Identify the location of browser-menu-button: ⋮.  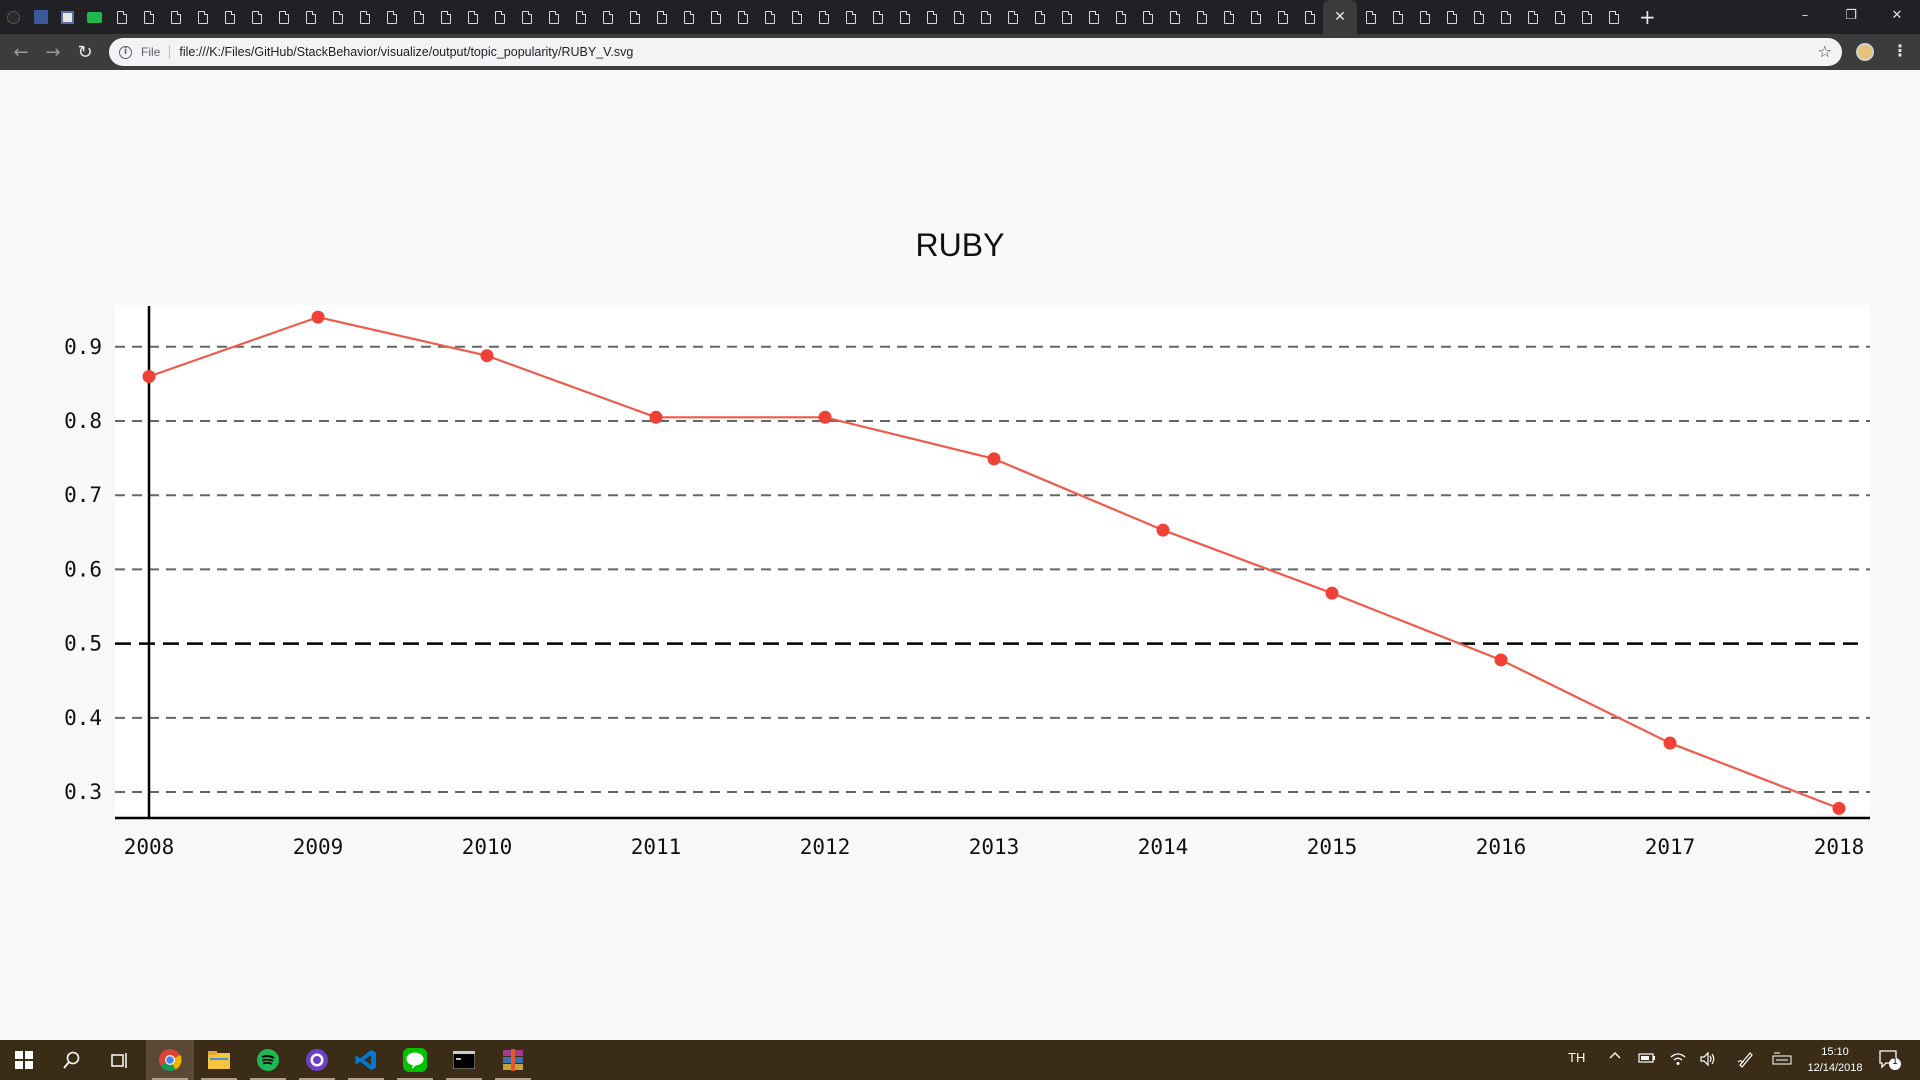
(1900, 50).